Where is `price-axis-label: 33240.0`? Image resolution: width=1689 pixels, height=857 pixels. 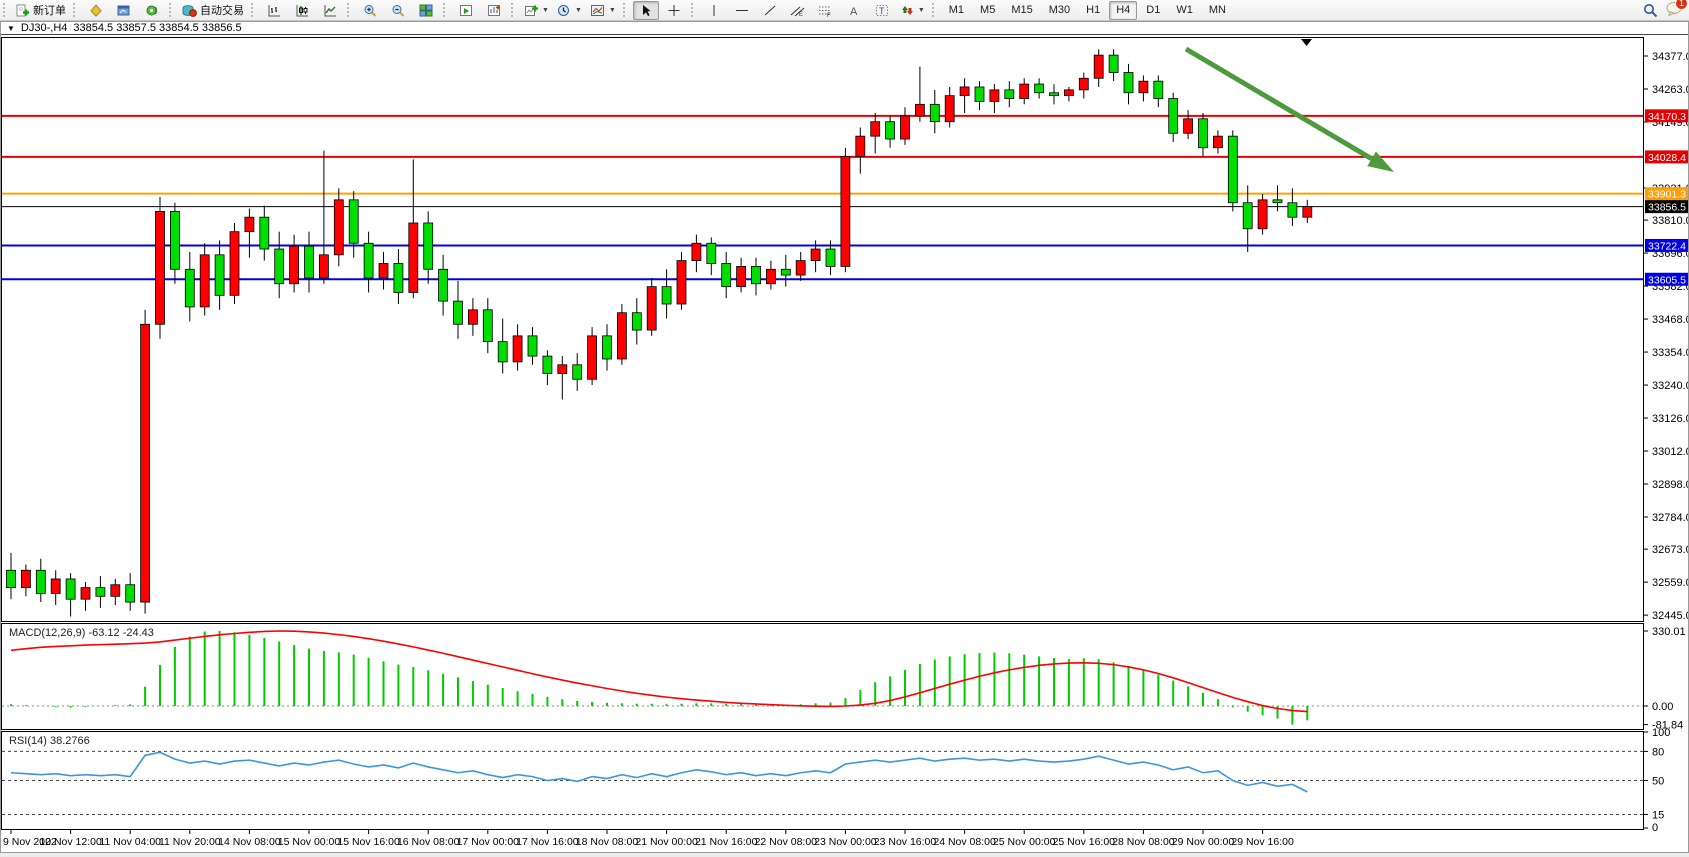 price-axis-label: 33240.0 is located at coordinates (1670, 386).